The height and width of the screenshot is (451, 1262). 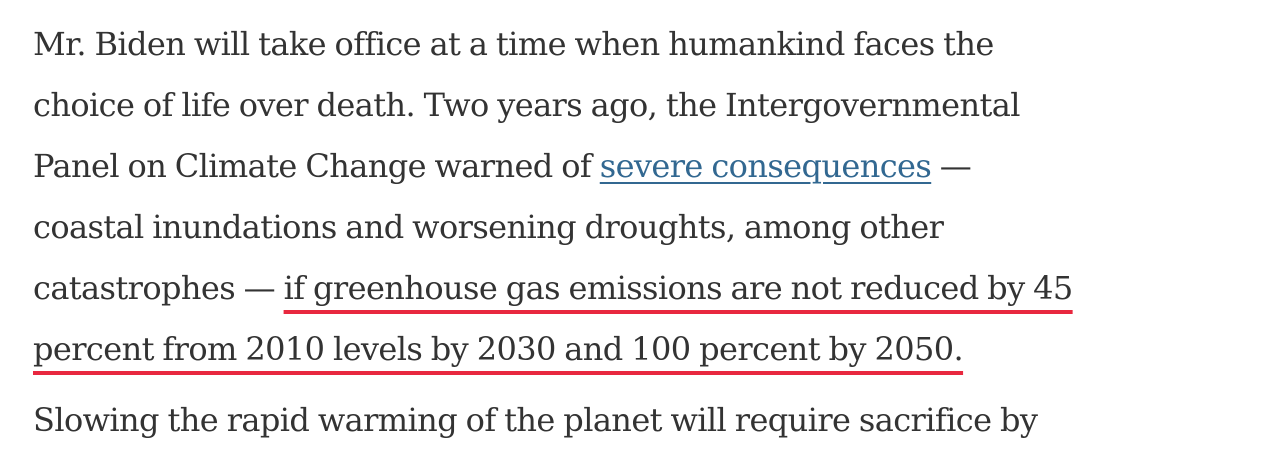 I want to click on paragraph-text: catastrophes —, so click(x=158, y=288).